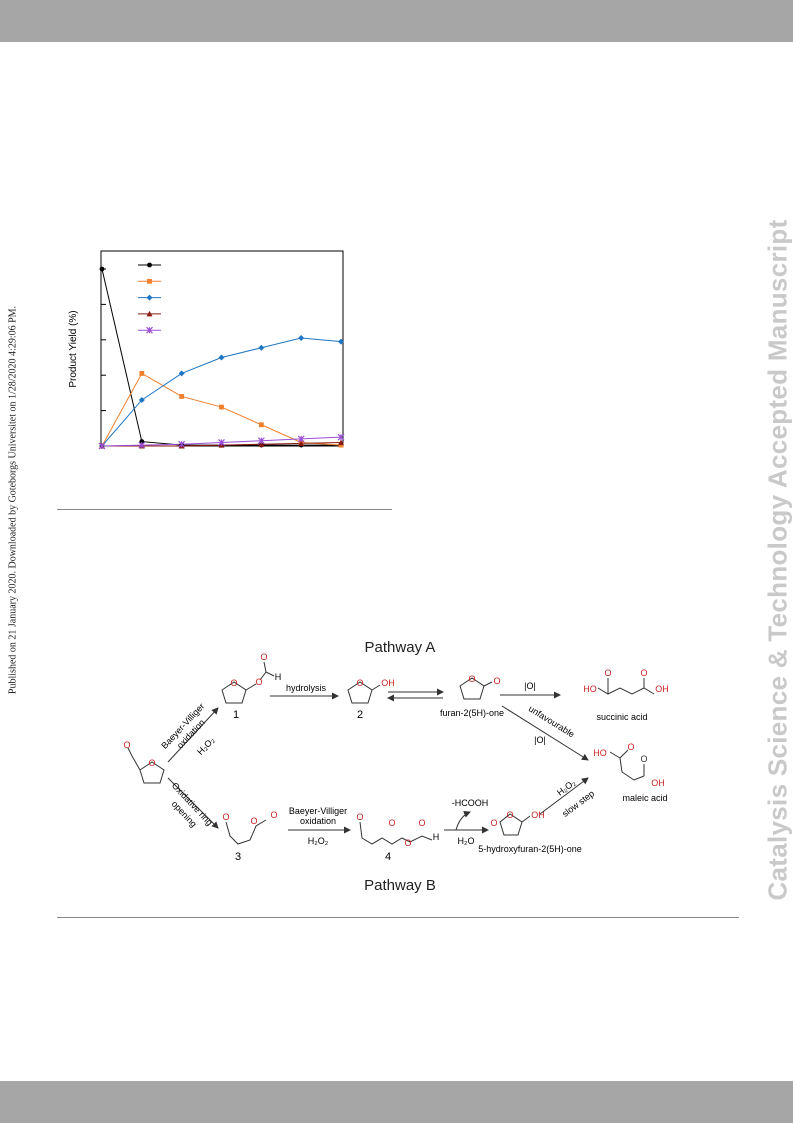 Image resolution: width=793 pixels, height=1123 pixels. I want to click on succinic-oh: OH, so click(662, 689).